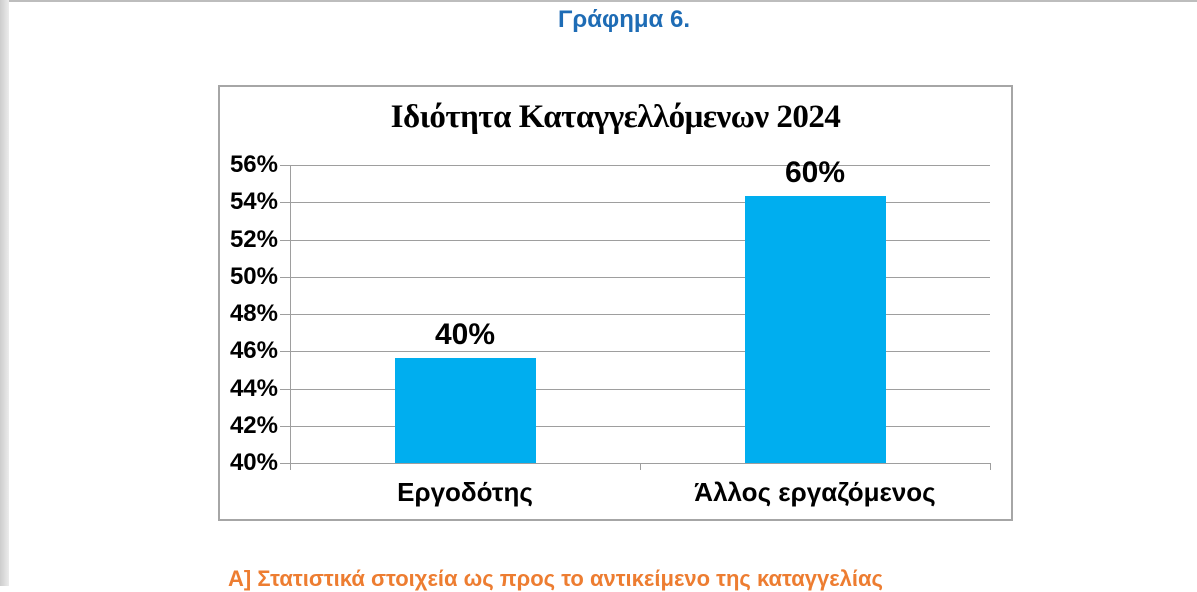 Image resolution: width=1197 pixels, height=592 pixels. What do you see at coordinates (253, 313) in the screenshot?
I see `y-tick-label: 48%` at bounding box center [253, 313].